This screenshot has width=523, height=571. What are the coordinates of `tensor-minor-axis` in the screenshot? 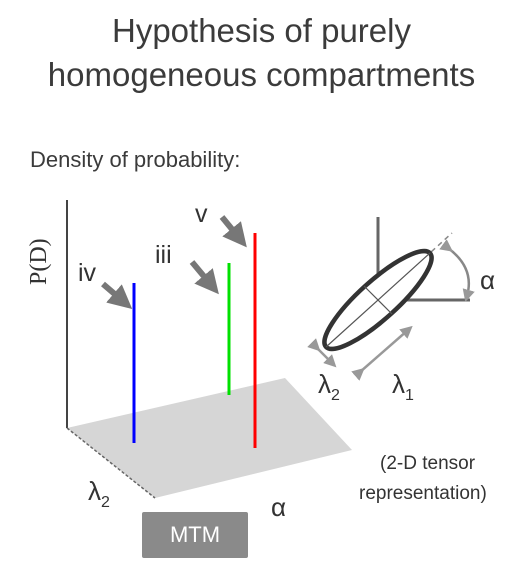 It's located at (378, 300).